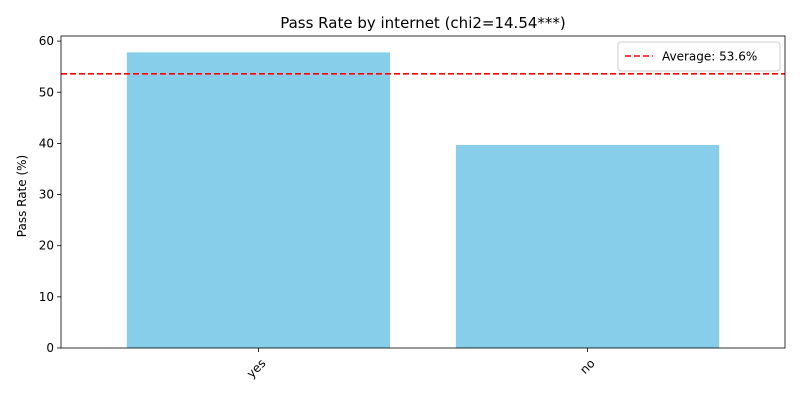 The width and height of the screenshot is (800, 400). Describe the element at coordinates (22, 196) in the screenshot. I see `y-axis-label: Pass Rate (%)` at that location.